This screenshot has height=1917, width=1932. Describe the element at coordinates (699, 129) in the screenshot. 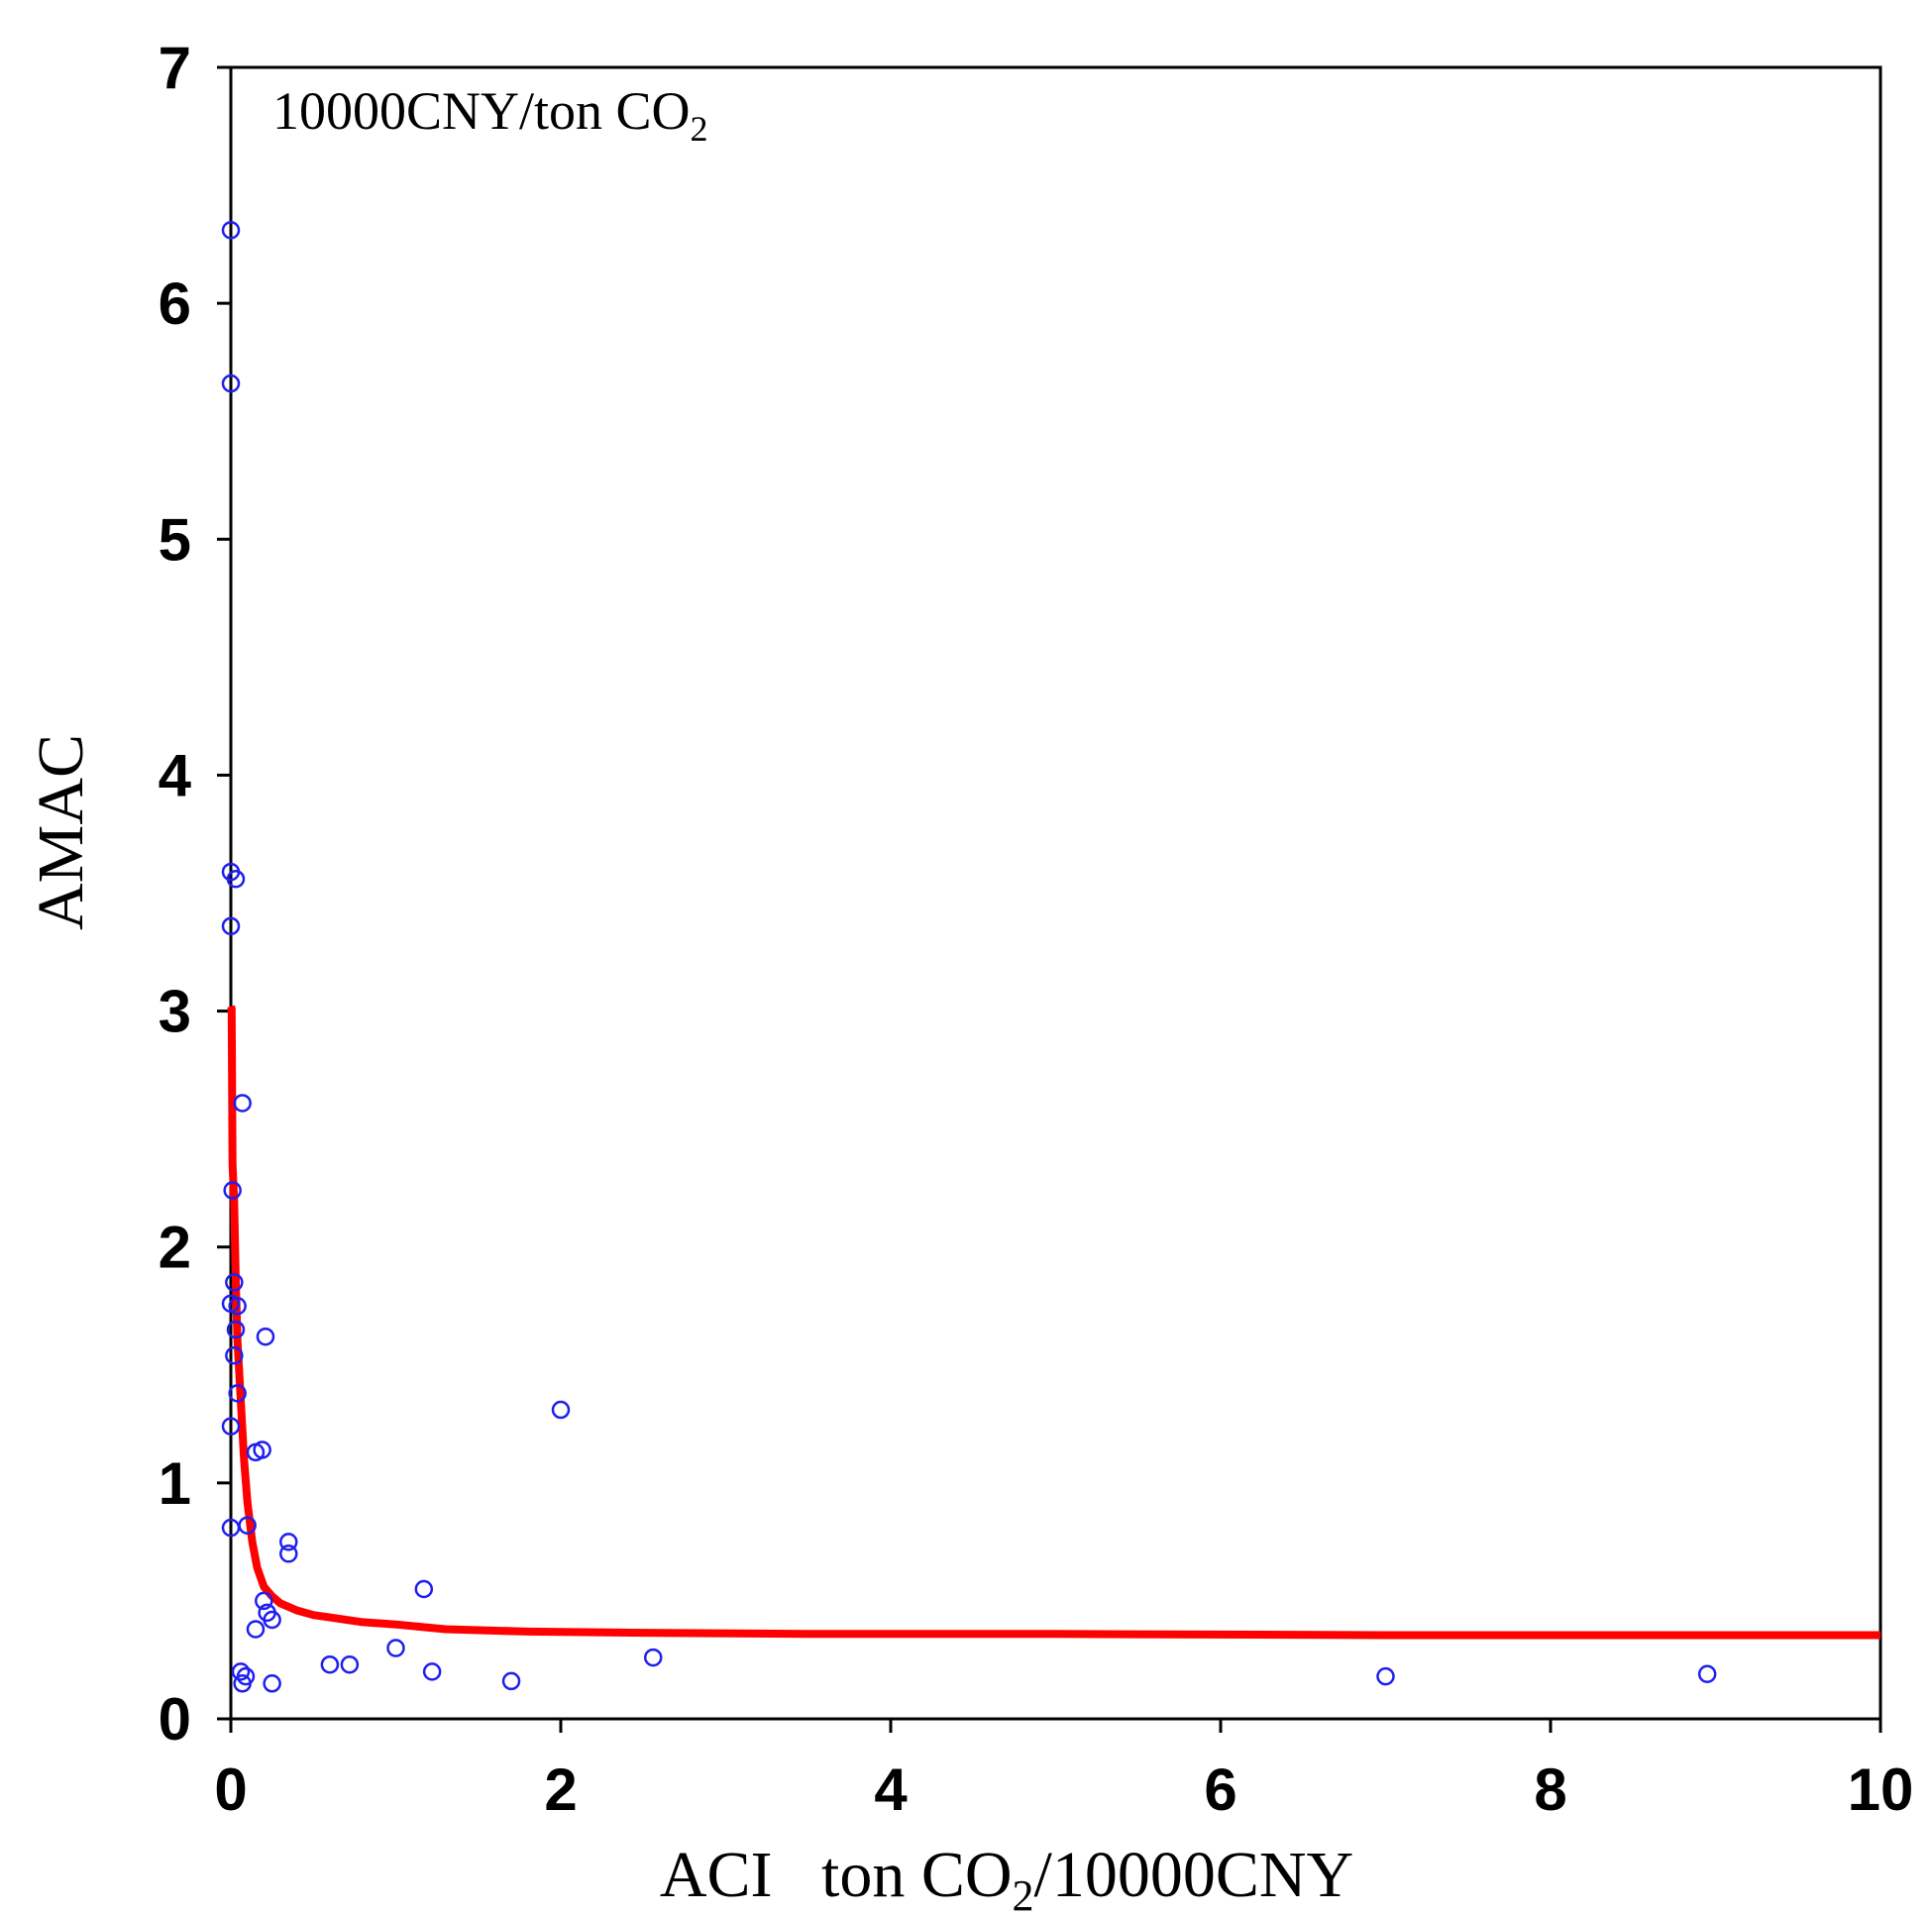

I see `annotation-subscript: 2` at that location.